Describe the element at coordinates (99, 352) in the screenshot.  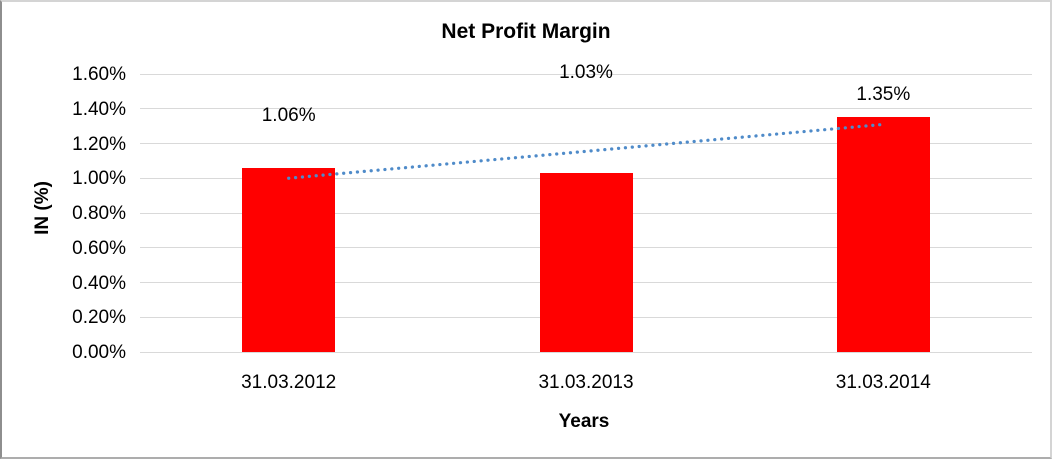
I see `y-tick-label: 0.00%` at that location.